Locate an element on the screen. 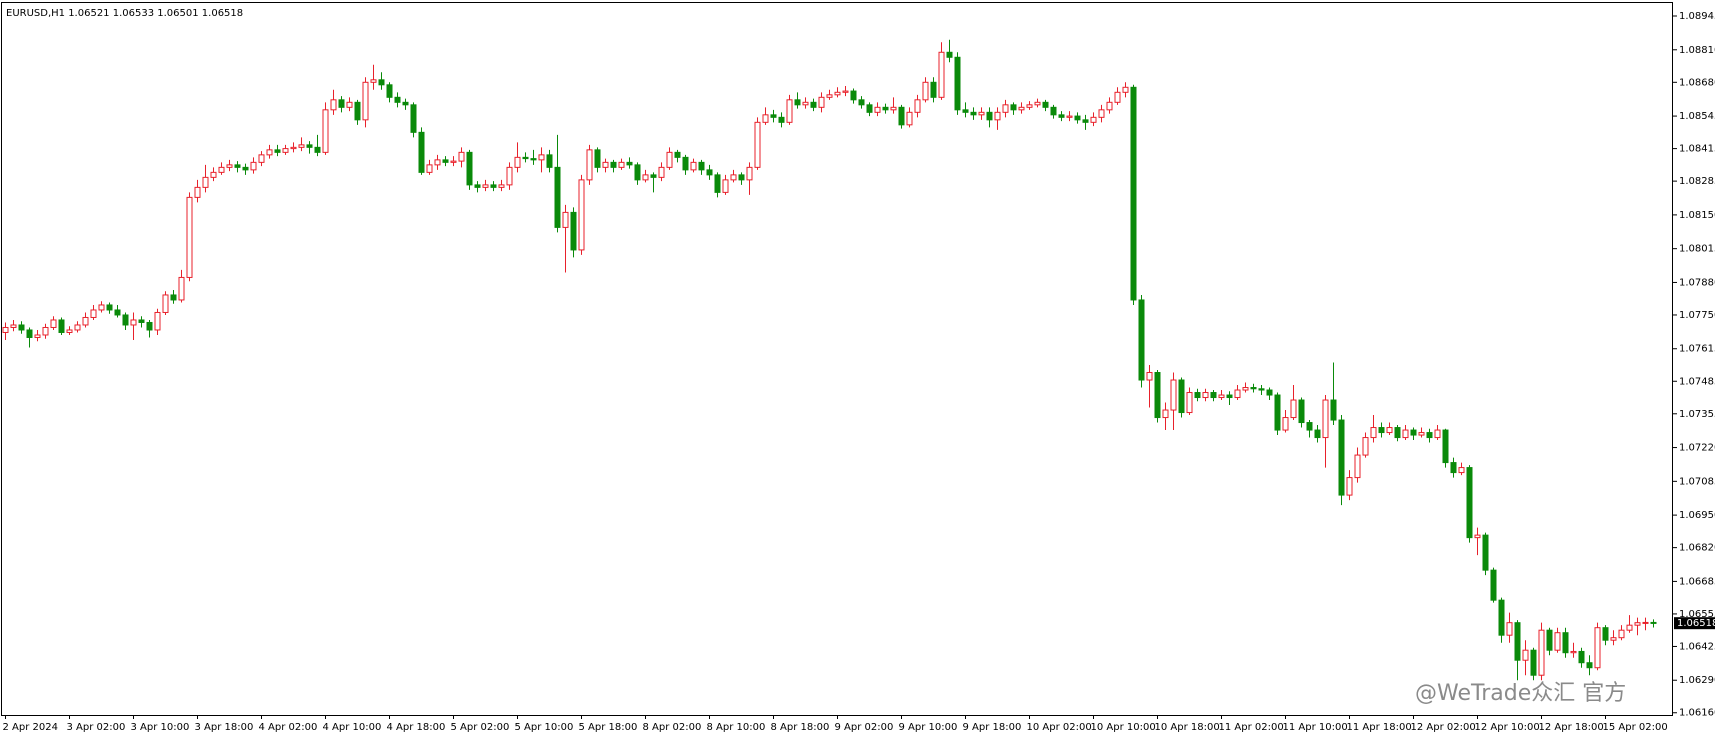 This screenshot has height=742, width=1715. watermark: @WeTrade众汇 官方 is located at coordinates (1520, 693).